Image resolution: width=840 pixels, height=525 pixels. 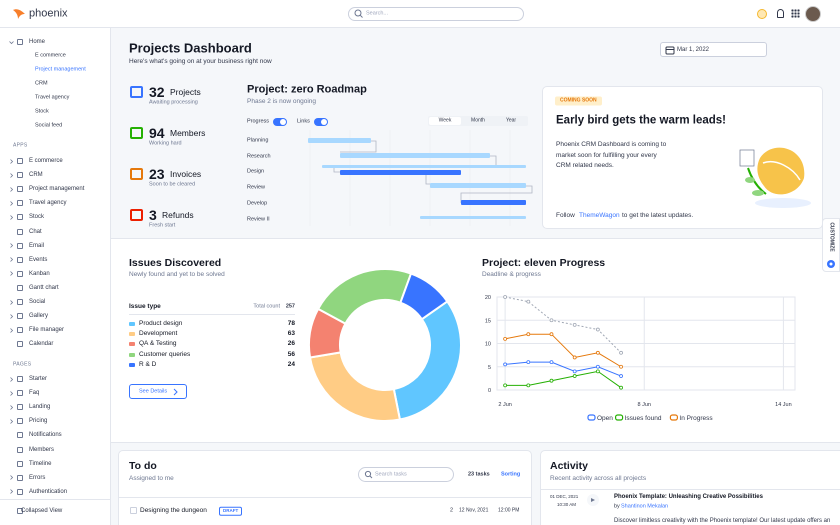 What do you see at coordinates (38, 379) in the screenshot?
I see `menu-item: Starter` at bounding box center [38, 379].